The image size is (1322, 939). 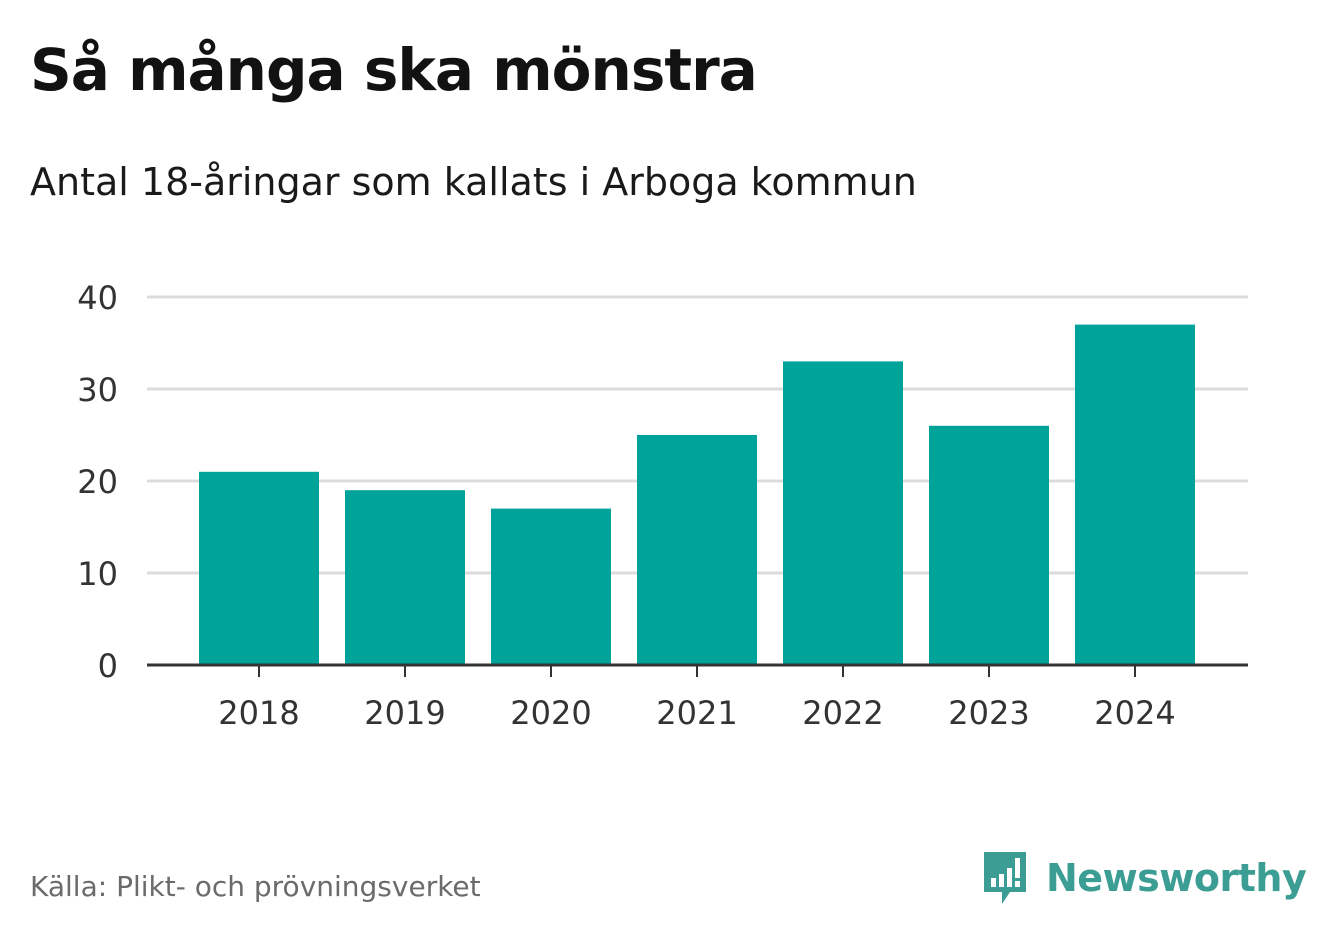 I want to click on bar-2024, so click(x=1135, y=494).